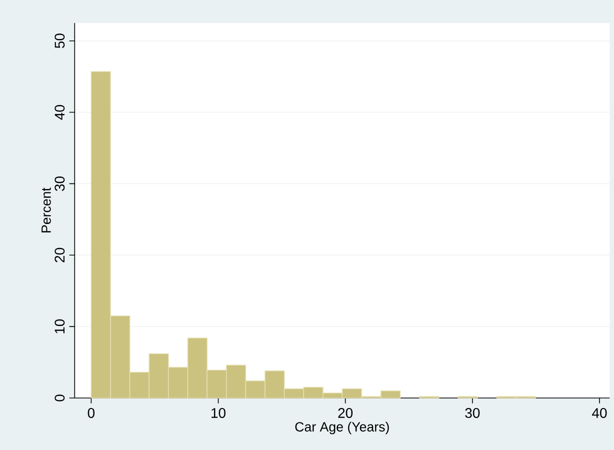 The height and width of the screenshot is (450, 614). I want to click on y-axis-title: Percent, so click(46, 210).